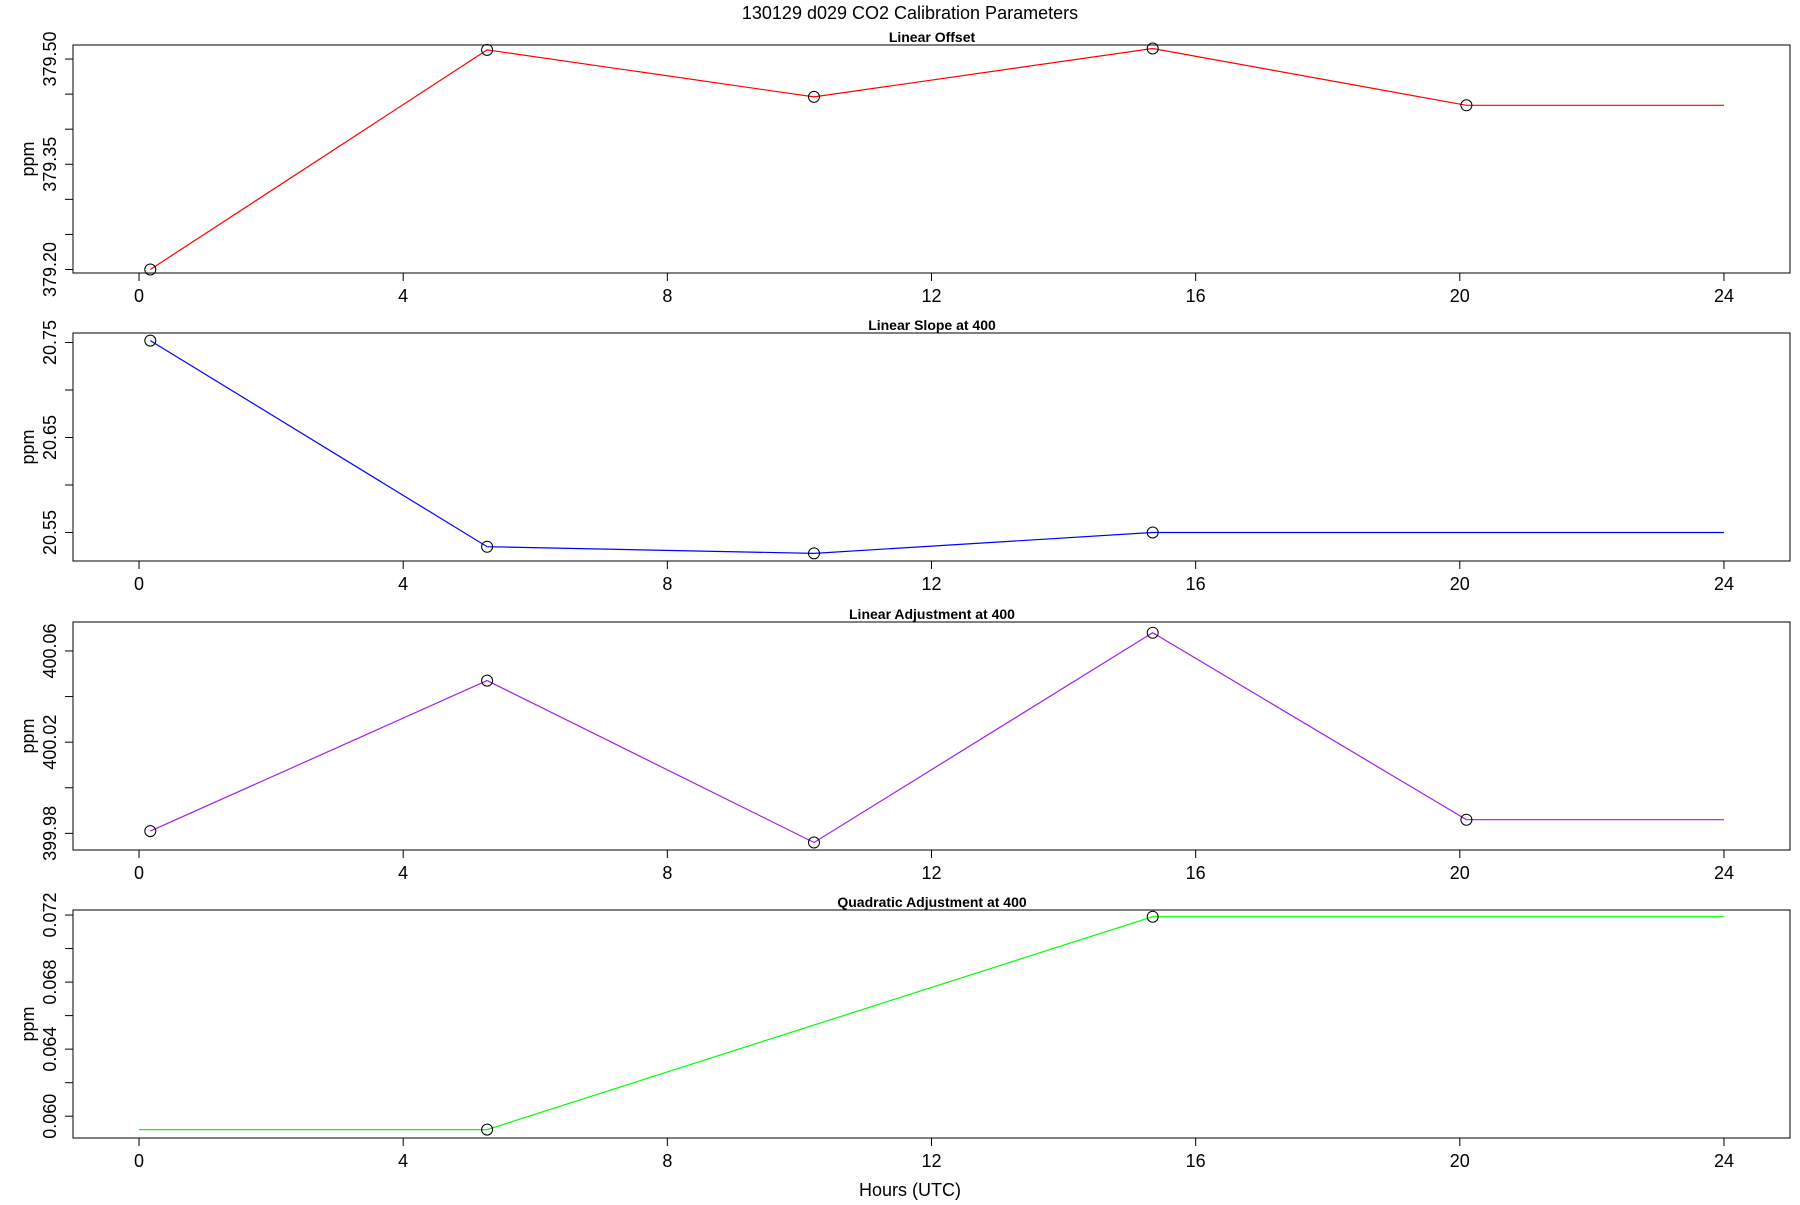 This screenshot has width=1800, height=1205. What do you see at coordinates (50, 58) in the screenshot?
I see `y-tick-label: 379.50` at bounding box center [50, 58].